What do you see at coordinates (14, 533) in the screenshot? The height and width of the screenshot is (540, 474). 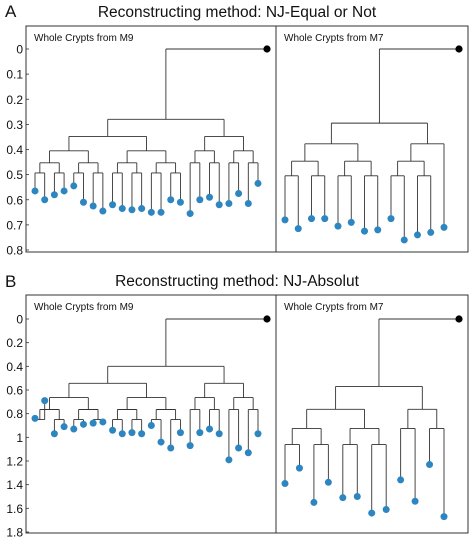 I see `chart-1-ytick-label: 1.8` at bounding box center [14, 533].